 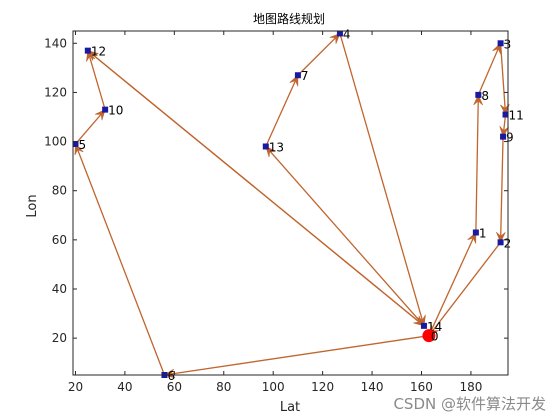 What do you see at coordinates (98, 52) in the screenshot?
I see `point-label-12: 12` at bounding box center [98, 52].